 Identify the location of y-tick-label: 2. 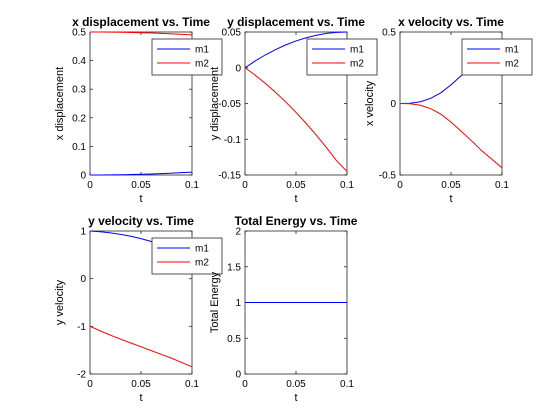
(238, 232).